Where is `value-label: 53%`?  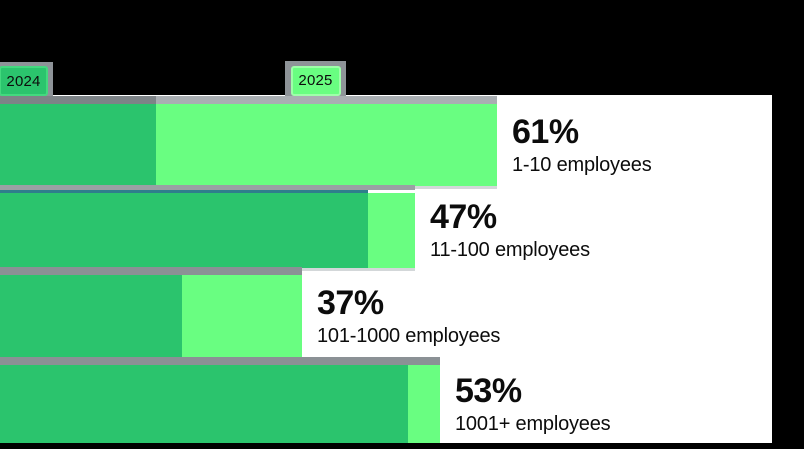 value-label: 53% is located at coordinates (488, 390).